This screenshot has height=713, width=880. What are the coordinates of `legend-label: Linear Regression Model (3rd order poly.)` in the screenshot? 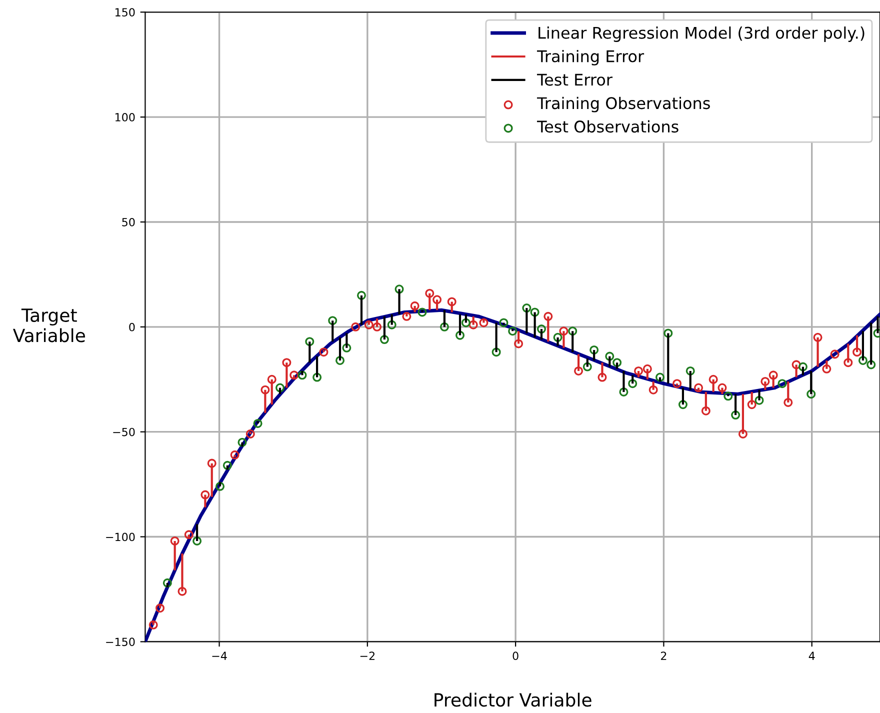 It's located at (701, 34).